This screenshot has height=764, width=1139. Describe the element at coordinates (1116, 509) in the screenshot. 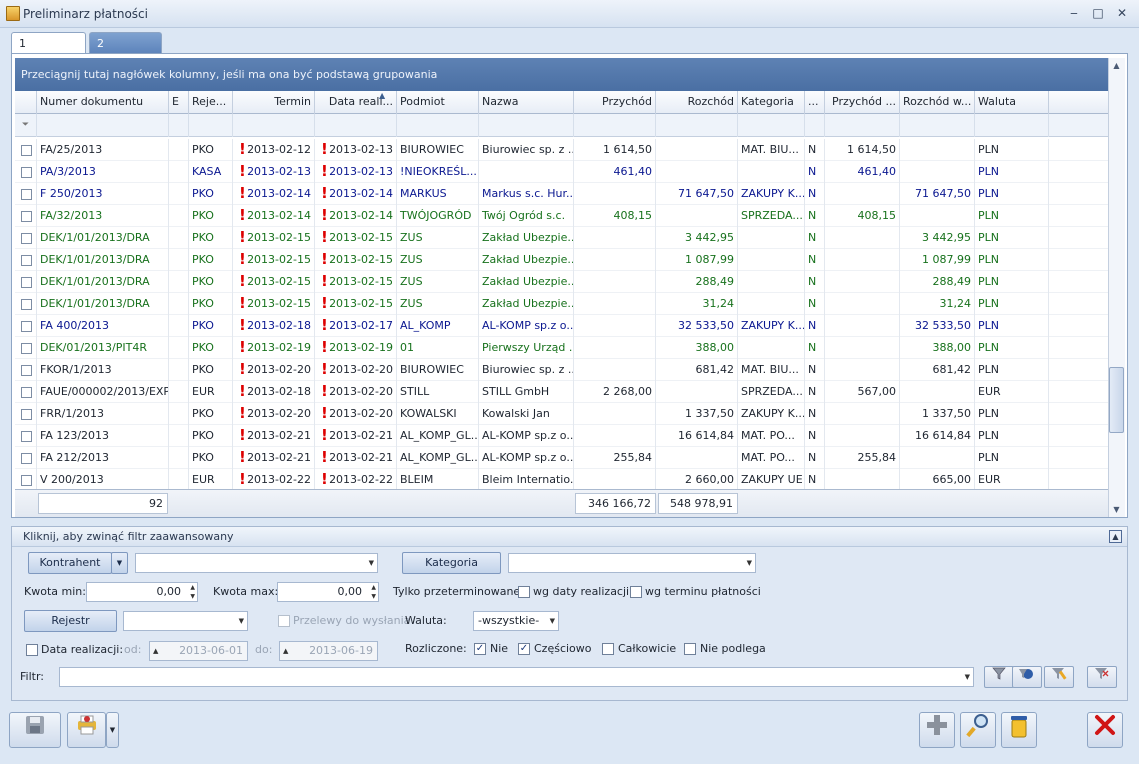

I see `scroll-down-icon: ▼` at that location.